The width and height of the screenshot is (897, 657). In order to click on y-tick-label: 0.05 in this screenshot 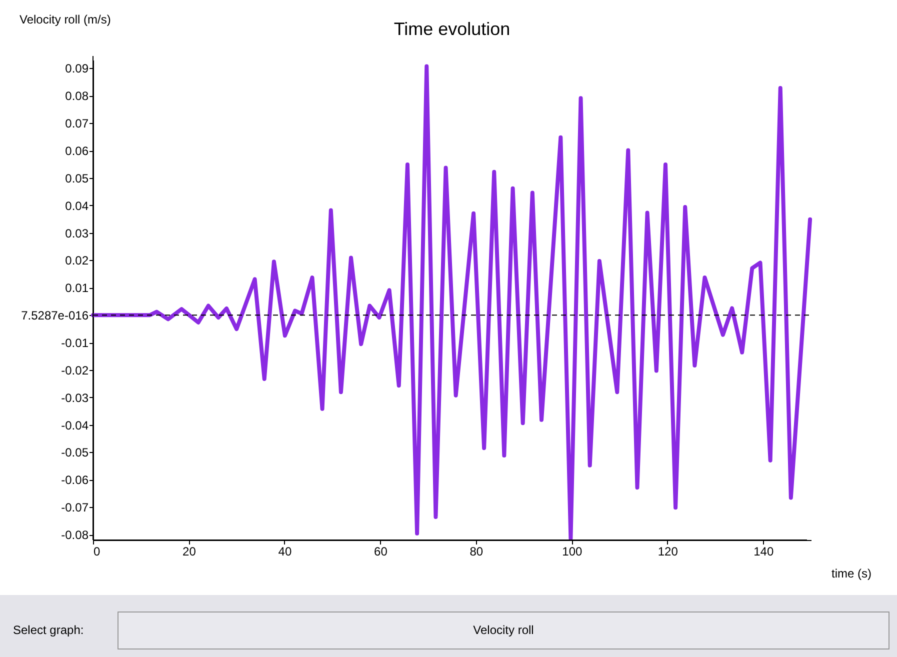, I will do `click(77, 178)`.